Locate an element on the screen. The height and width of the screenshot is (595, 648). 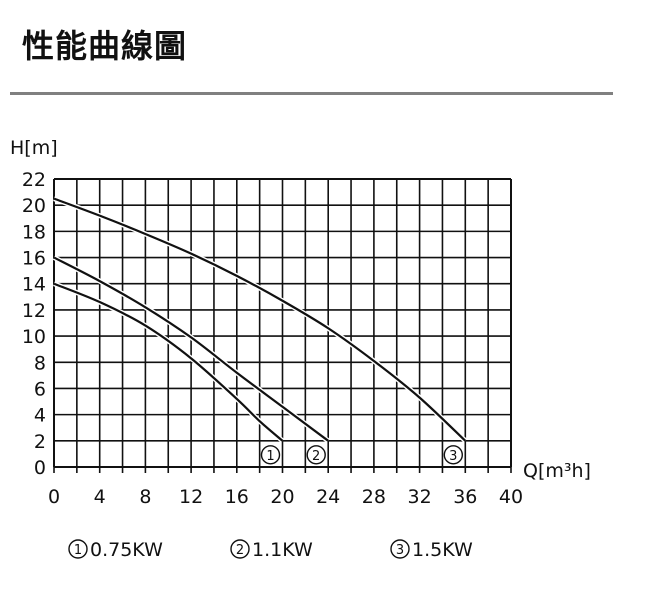
legend-label: 0.75KW is located at coordinates (126, 550).